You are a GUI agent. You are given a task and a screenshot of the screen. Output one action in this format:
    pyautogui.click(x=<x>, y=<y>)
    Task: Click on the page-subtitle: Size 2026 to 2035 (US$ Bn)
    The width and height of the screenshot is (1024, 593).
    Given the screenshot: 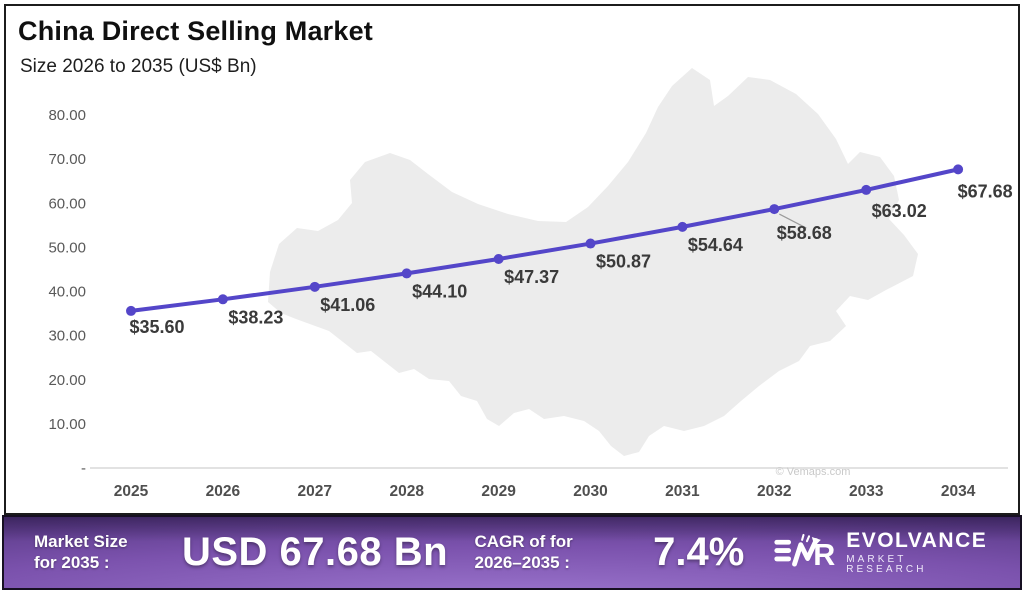 What is the action you would take?
    pyautogui.click(x=138, y=66)
    